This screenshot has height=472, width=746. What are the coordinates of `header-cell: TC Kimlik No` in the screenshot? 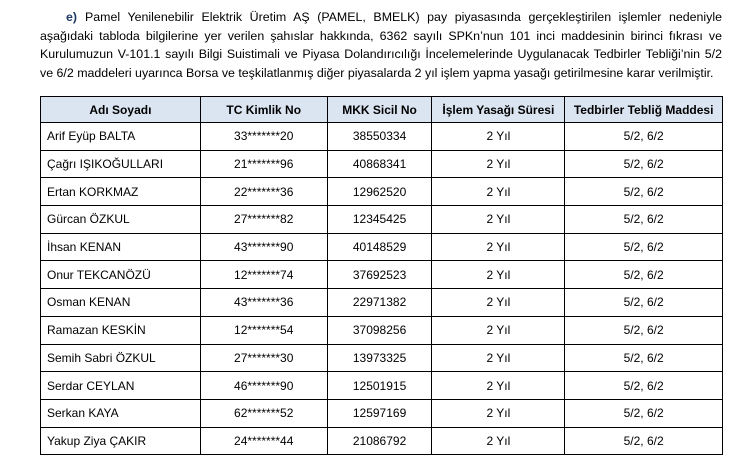 It's located at (263, 109).